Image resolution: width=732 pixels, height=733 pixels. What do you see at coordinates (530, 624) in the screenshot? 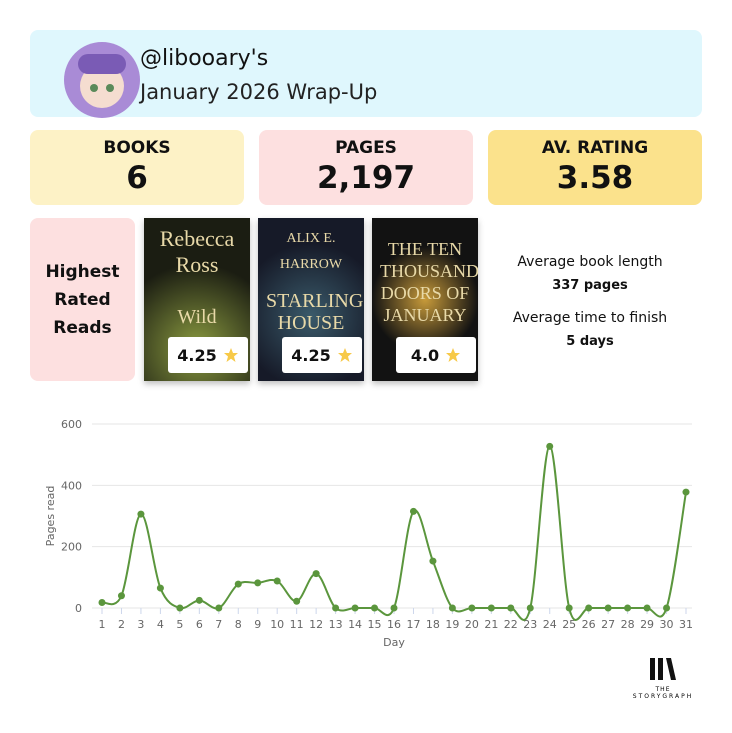
I see `x-tick-label: 23` at bounding box center [530, 624].